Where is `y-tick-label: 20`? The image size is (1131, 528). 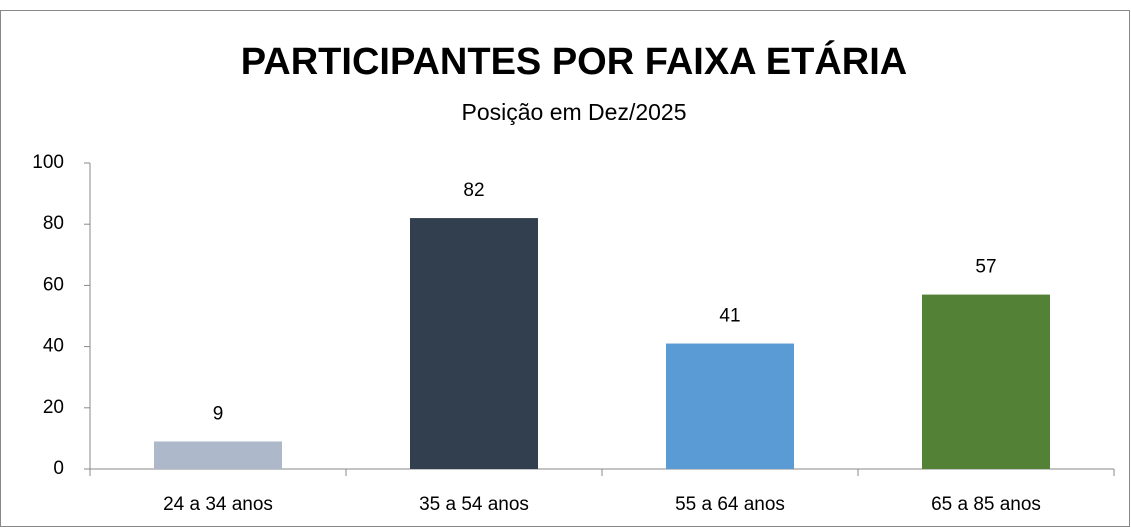
y-tick-label: 20 is located at coordinates (53, 407).